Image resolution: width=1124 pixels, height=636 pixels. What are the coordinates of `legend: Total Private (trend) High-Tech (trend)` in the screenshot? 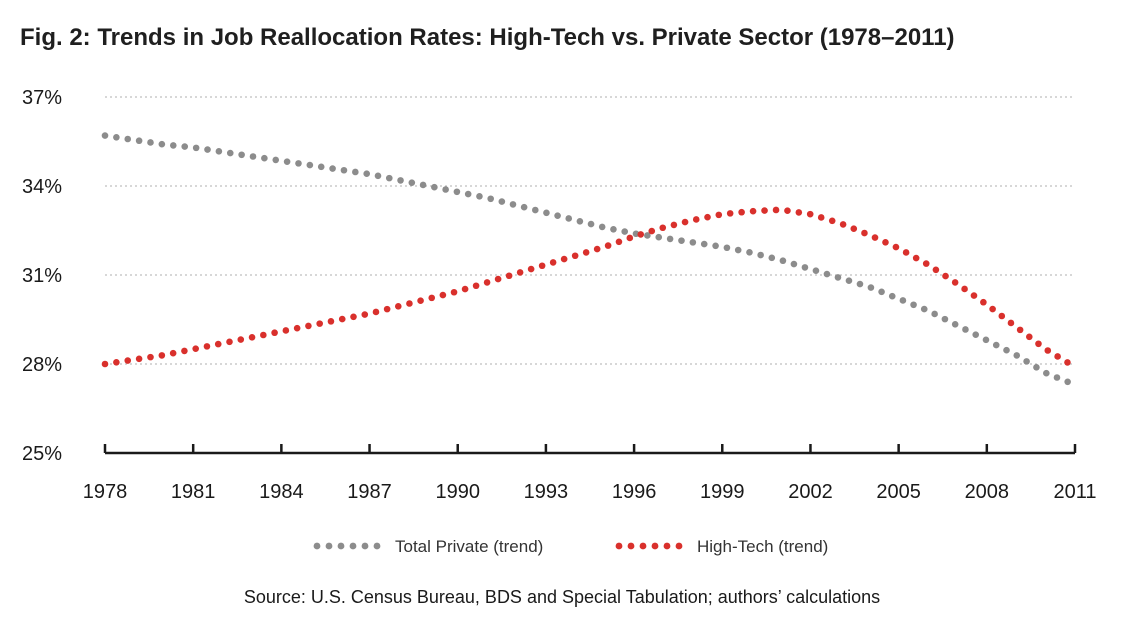 It's located at (570, 546).